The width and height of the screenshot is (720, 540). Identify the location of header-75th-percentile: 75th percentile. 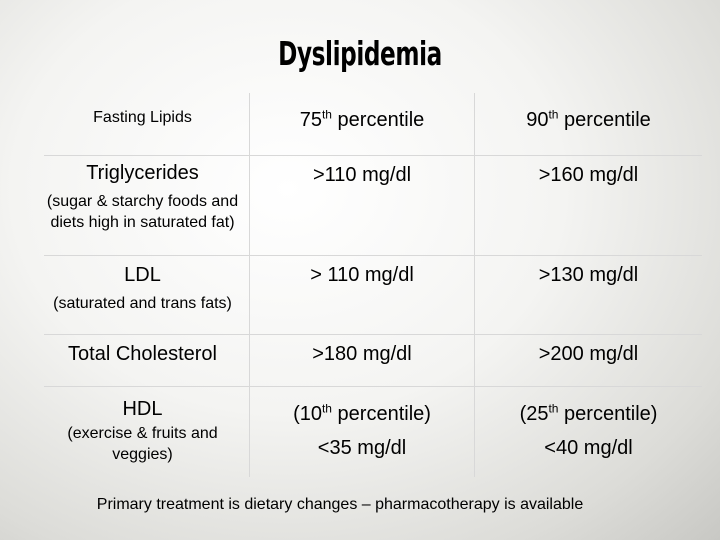
(361, 124).